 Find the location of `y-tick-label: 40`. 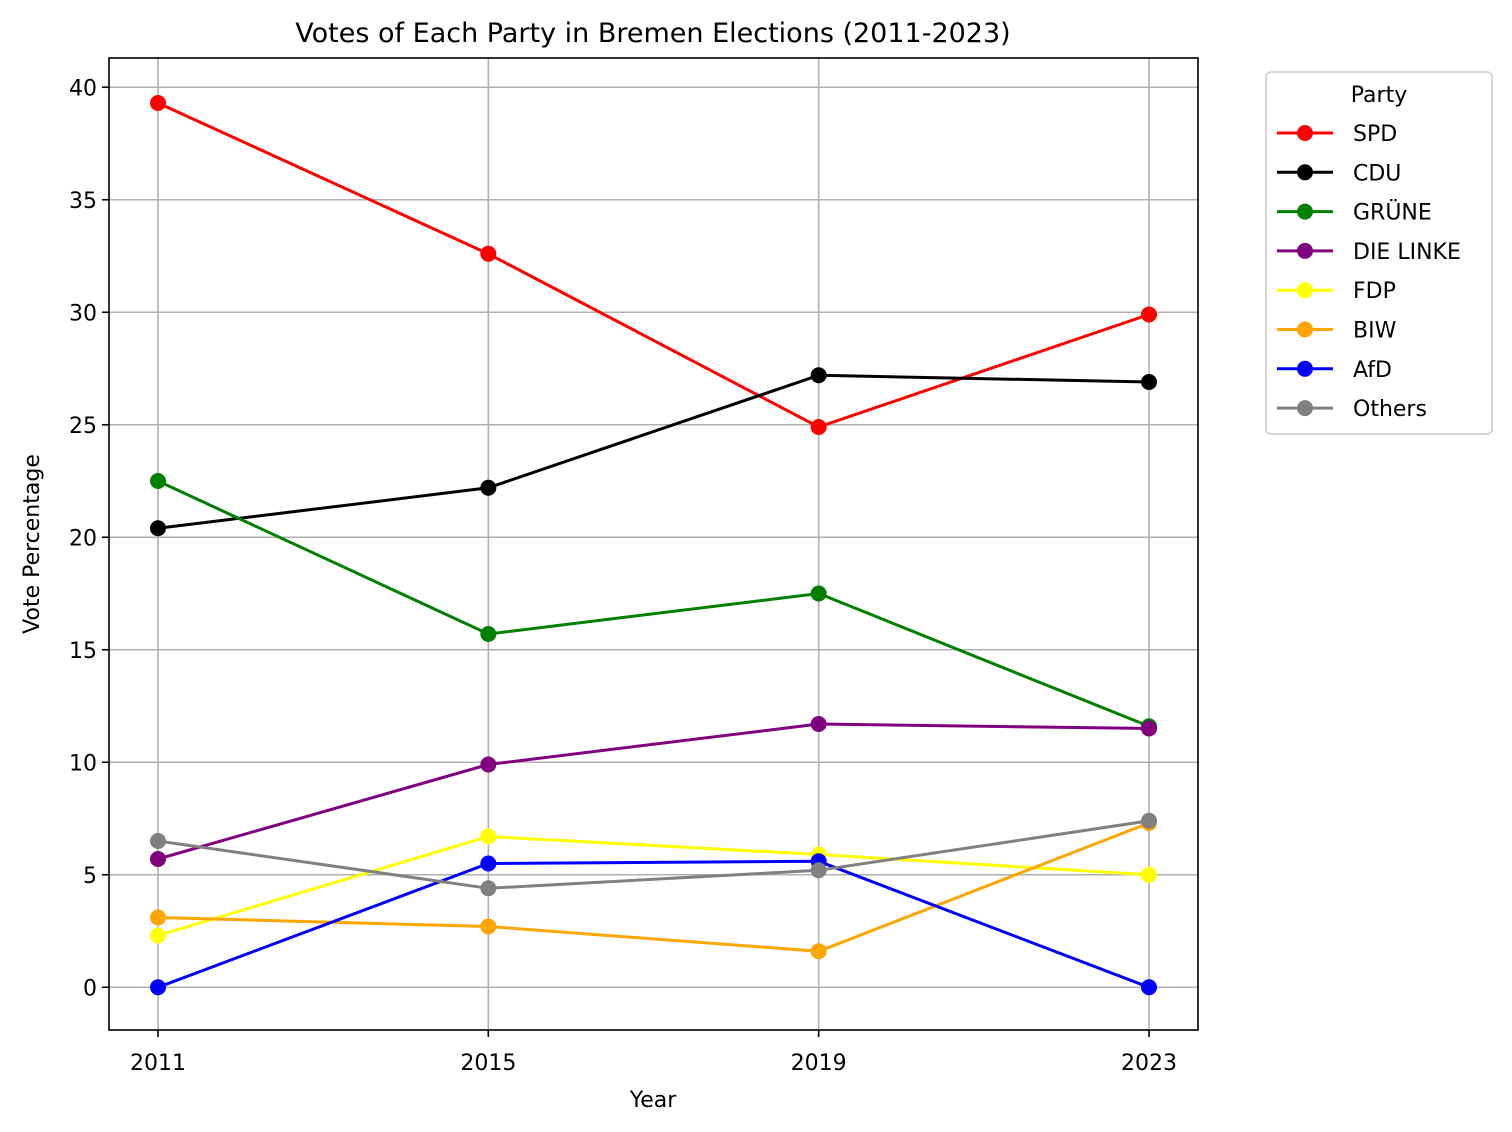

y-tick-label: 40 is located at coordinates (83, 88).